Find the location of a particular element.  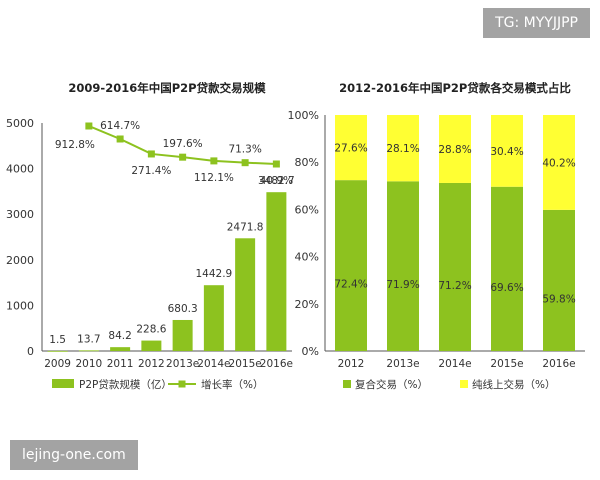

y-tick-label-left: 2000 is located at coordinates (20, 260).